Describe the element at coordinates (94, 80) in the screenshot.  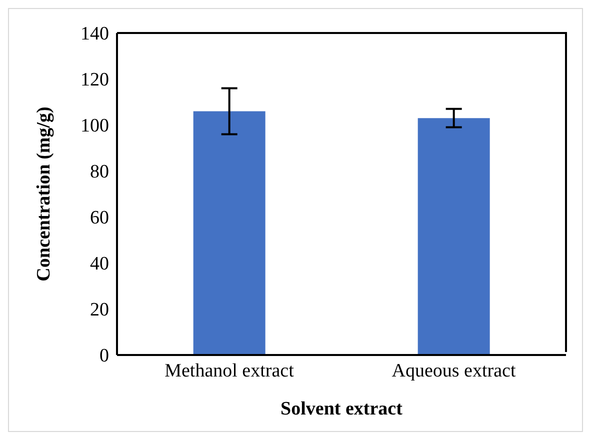
I see `y-tick-label: 120` at that location.